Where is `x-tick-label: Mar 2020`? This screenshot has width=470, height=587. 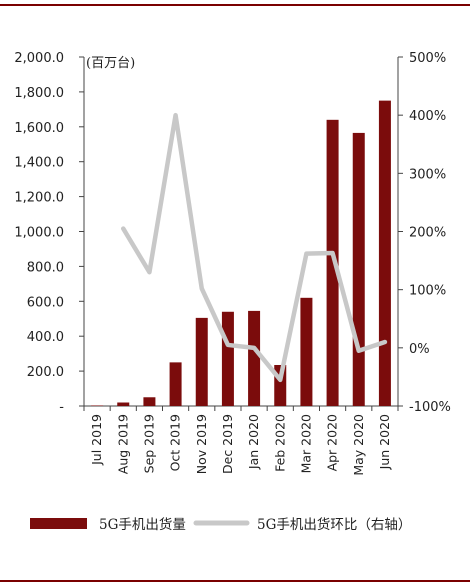
x-tick-label: Mar 2020 is located at coordinates (305, 443).